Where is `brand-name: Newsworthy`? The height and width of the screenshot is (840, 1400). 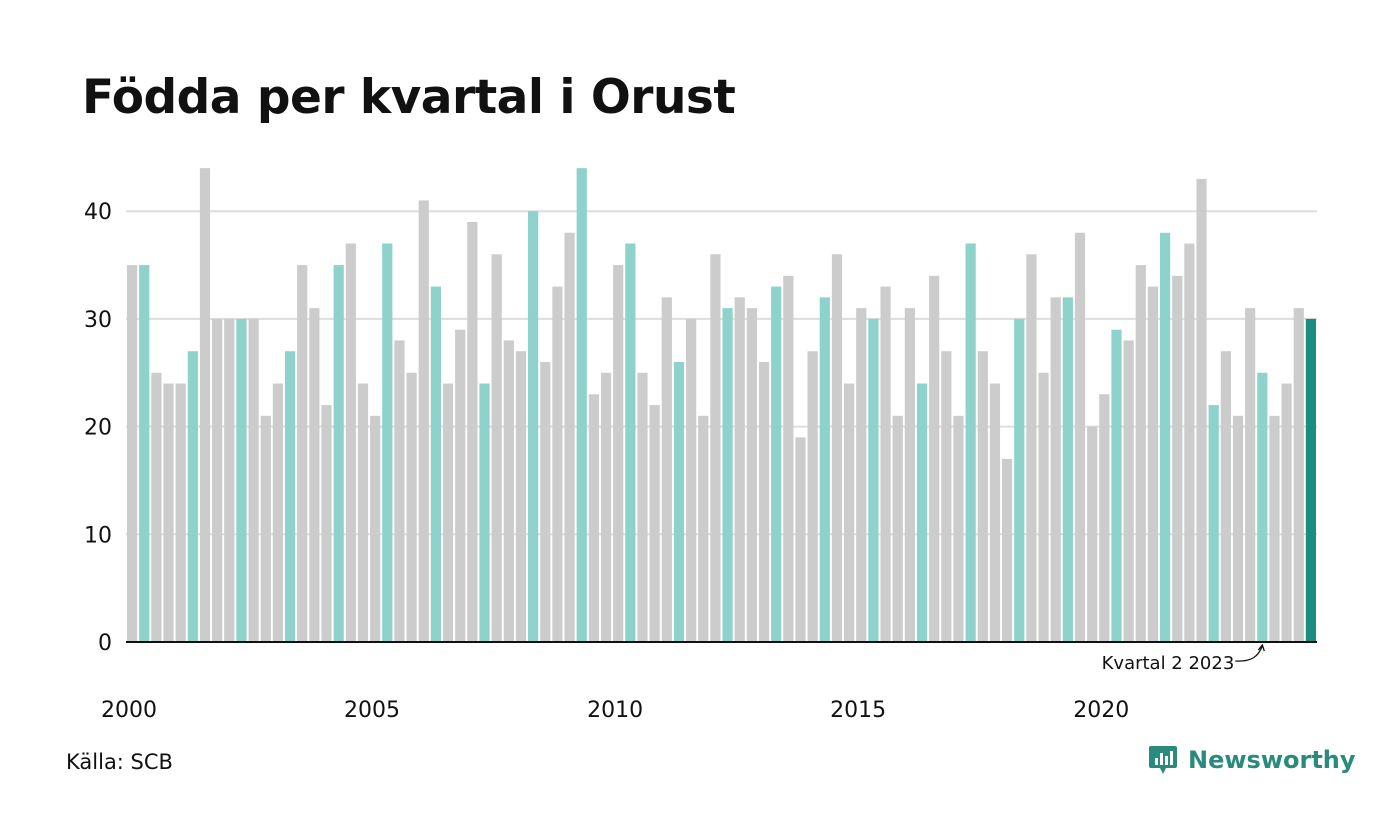 brand-name: Newsworthy is located at coordinates (1272, 760).